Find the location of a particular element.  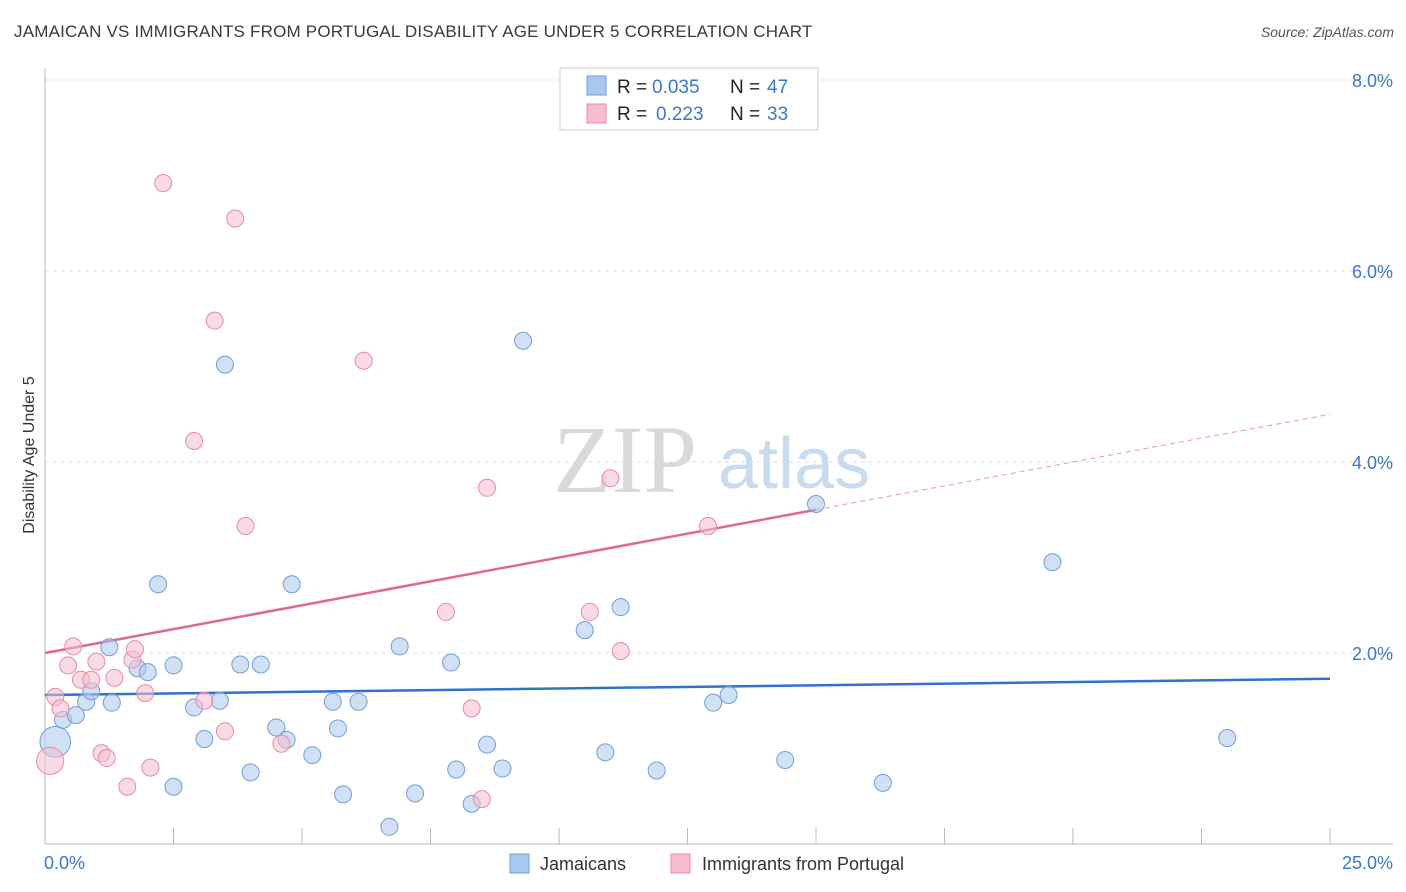

legend-r-label-1: R = is located at coordinates (632, 87).